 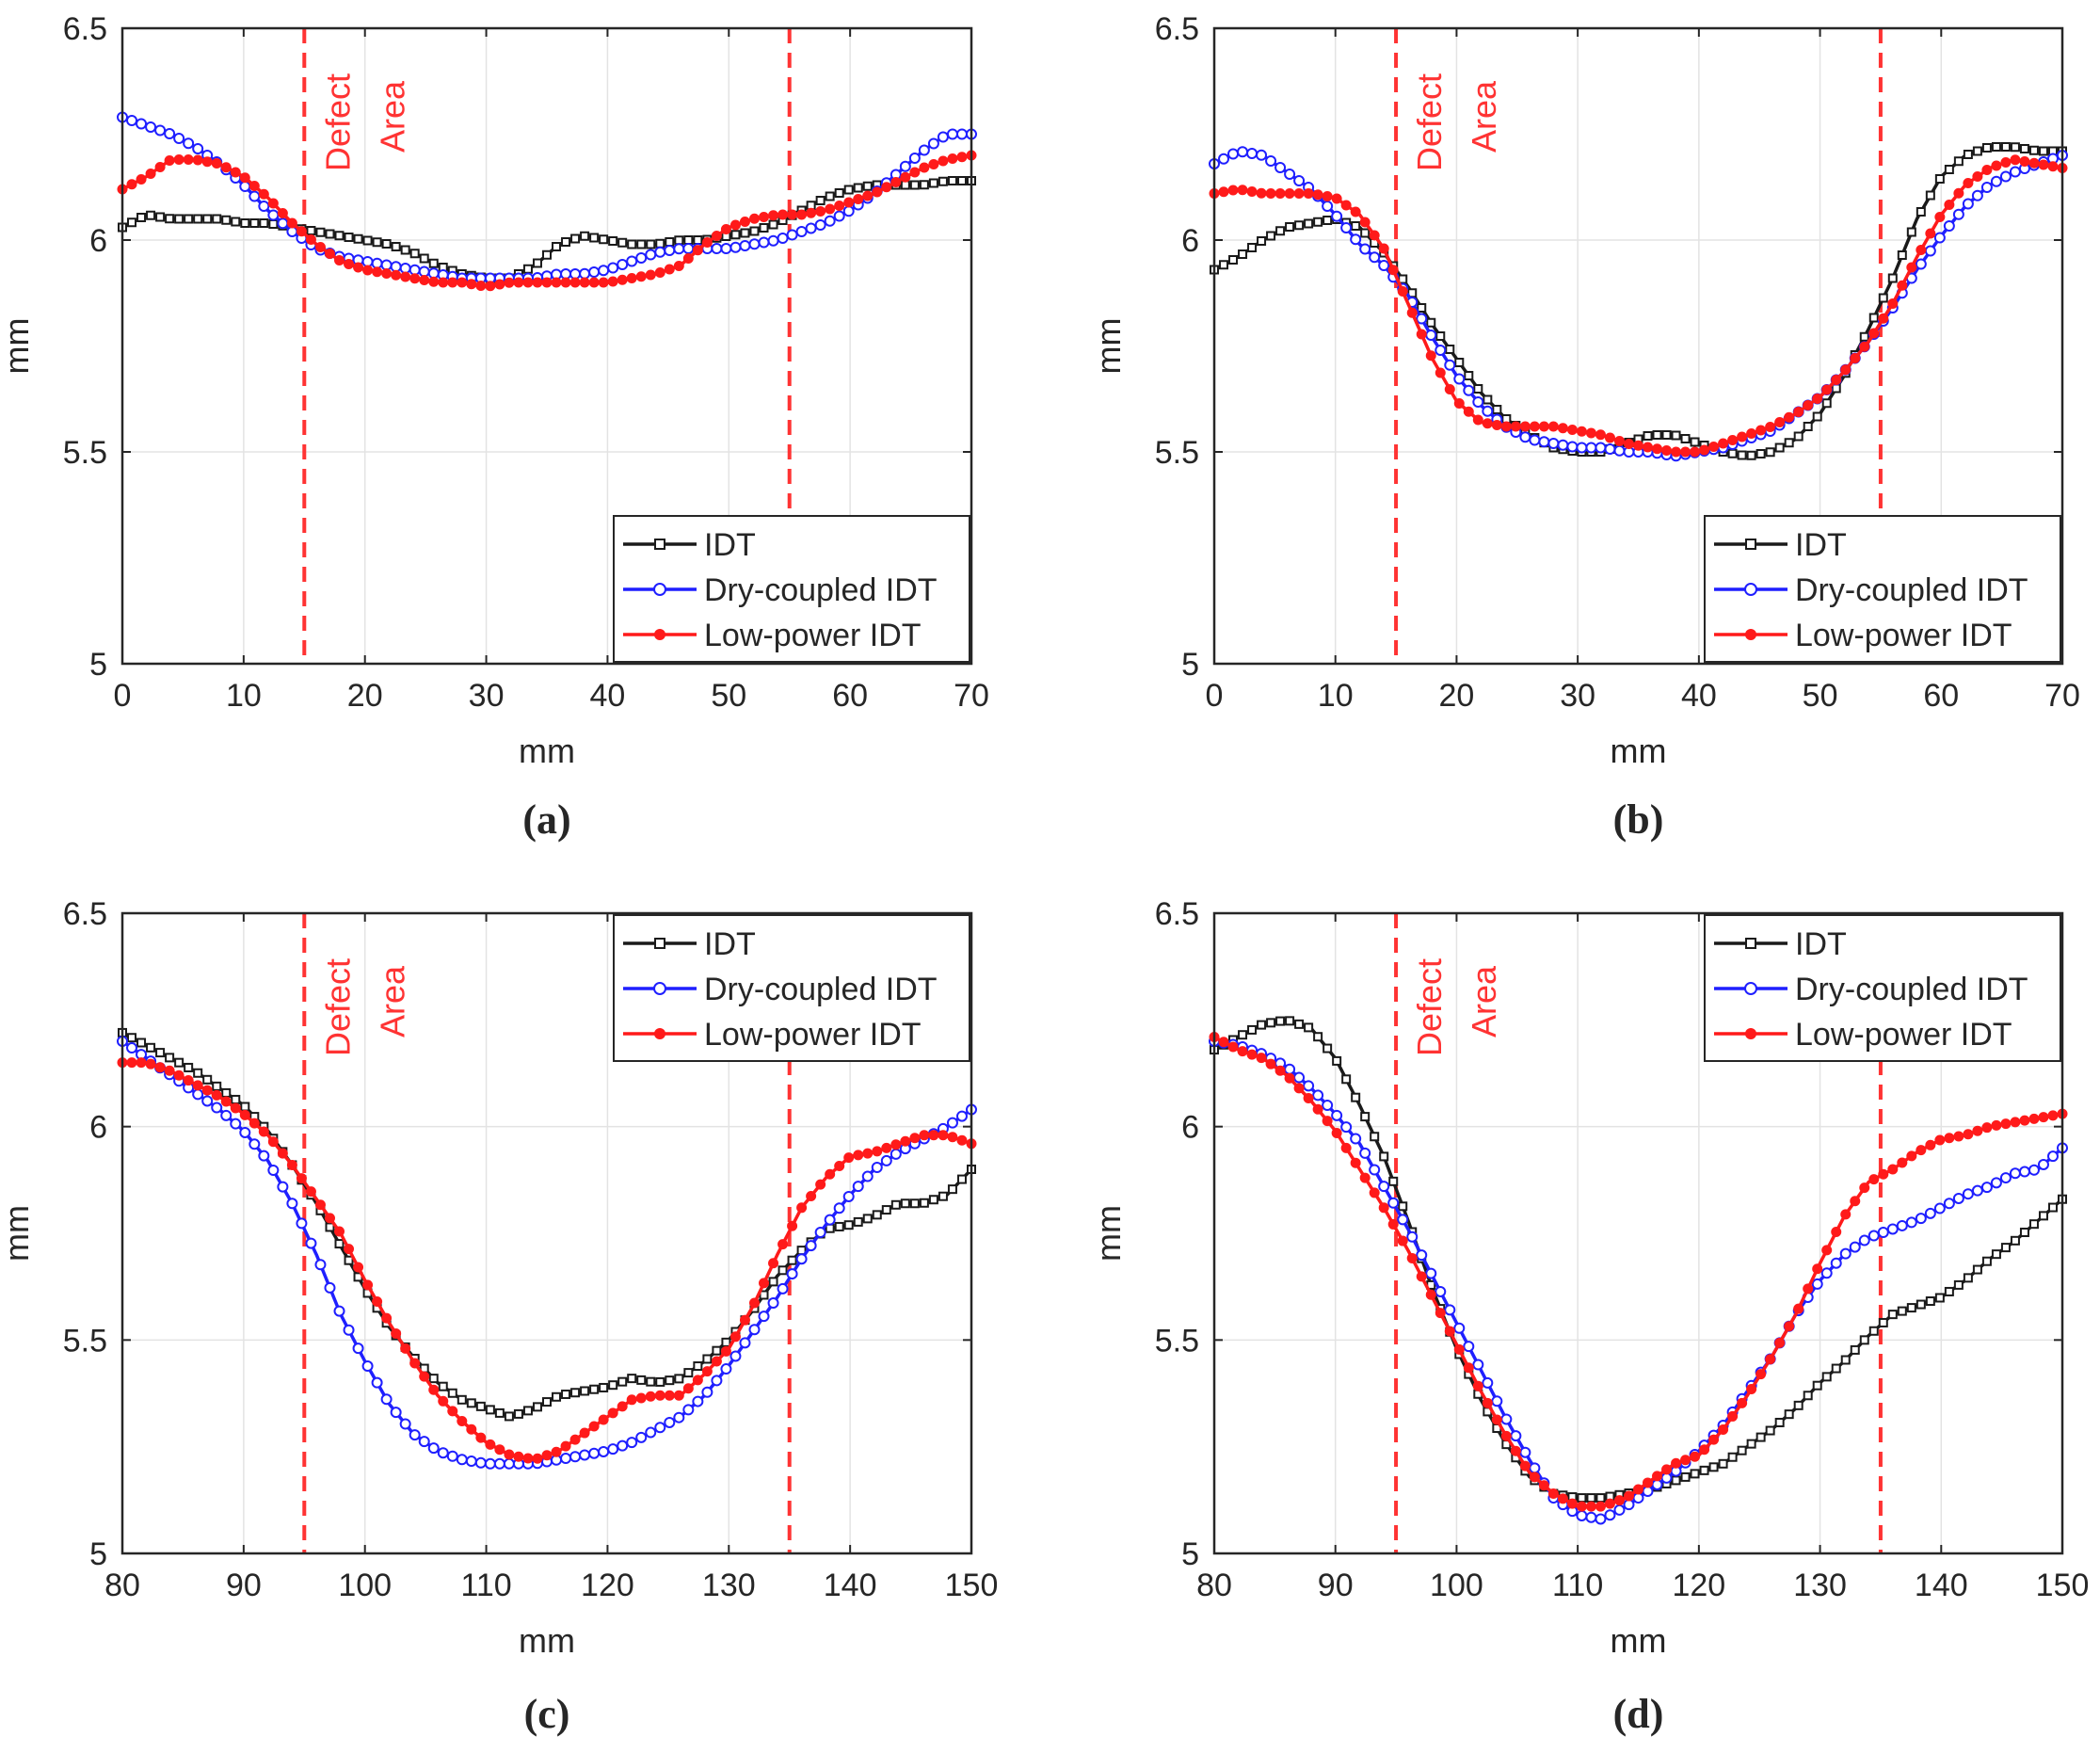 I want to click on x-axis-label: mm, so click(x=1639, y=1640).